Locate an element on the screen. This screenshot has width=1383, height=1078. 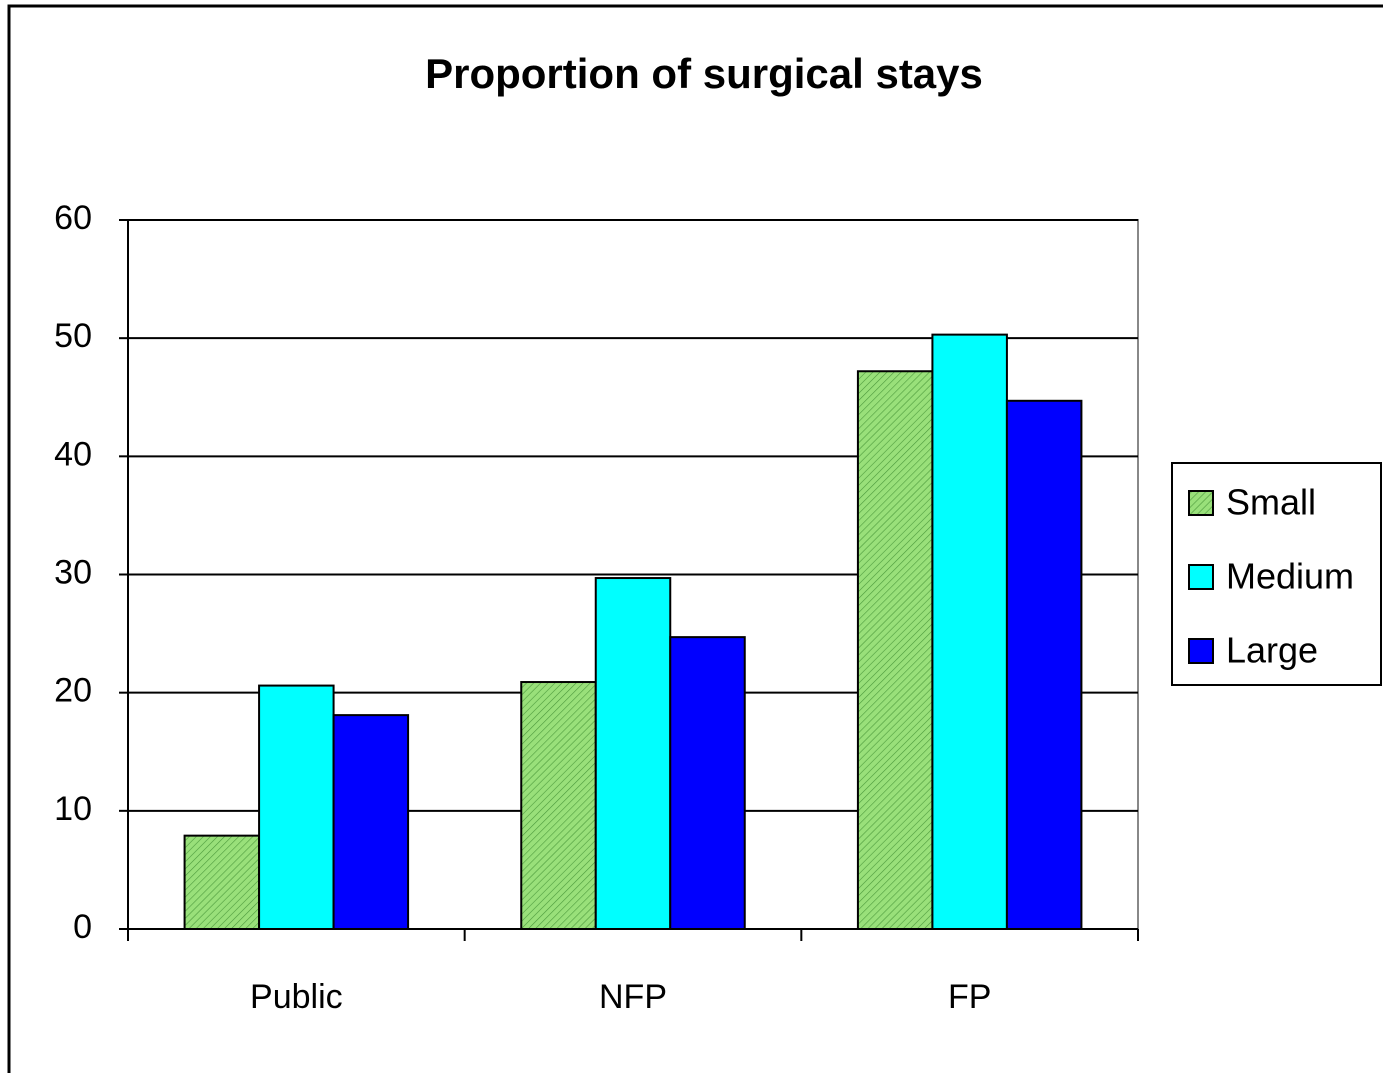
y-tick-label: 10 is located at coordinates (73, 809).